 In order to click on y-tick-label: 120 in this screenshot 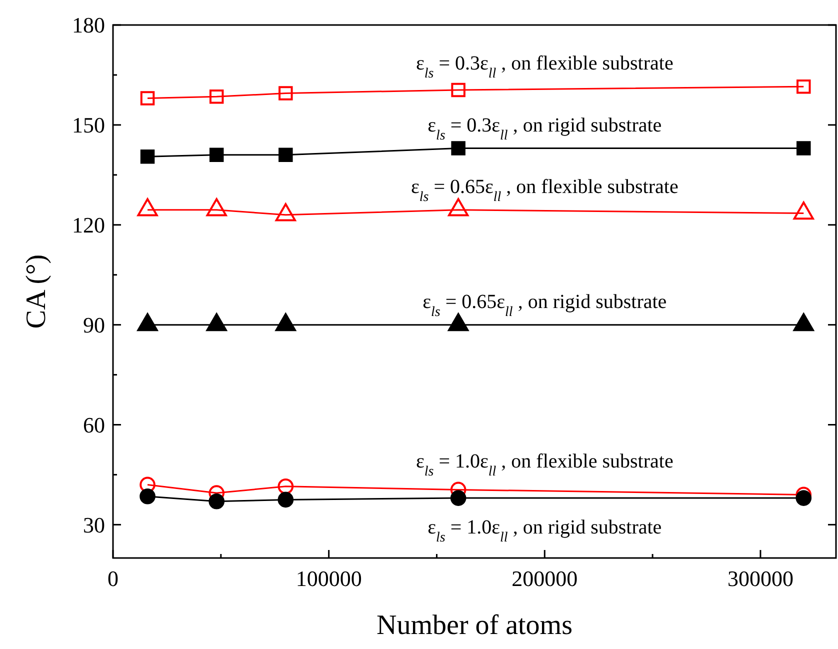, I will do `click(88, 225)`.